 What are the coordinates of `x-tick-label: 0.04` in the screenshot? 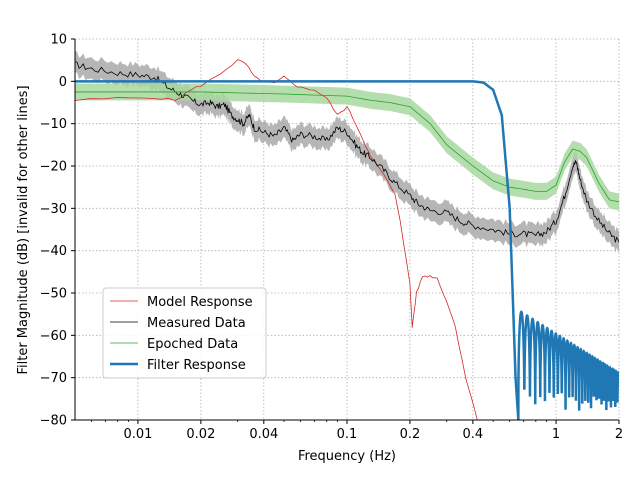 It's located at (263, 434).